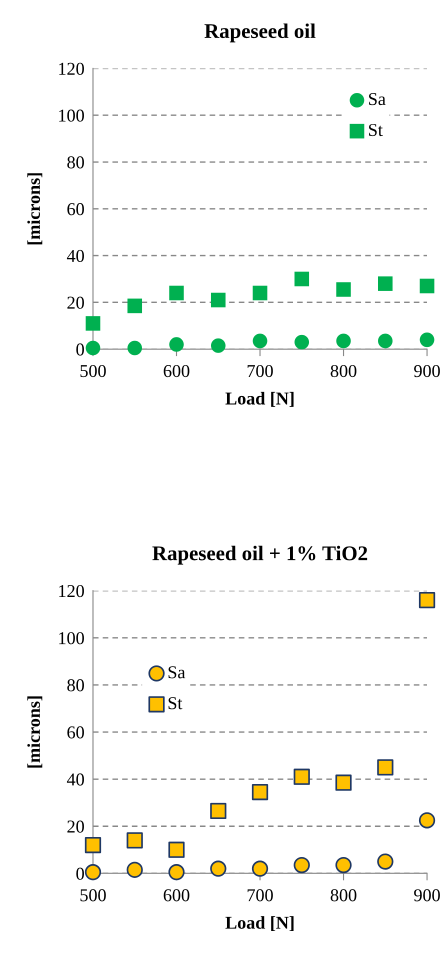 This screenshot has height=978, width=446. I want to click on chart-title: Rapeseed oil + 1% TiO2, so click(260, 555).